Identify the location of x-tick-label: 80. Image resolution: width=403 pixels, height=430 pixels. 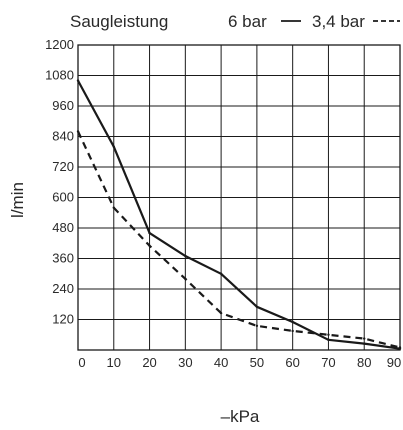
(364, 362).